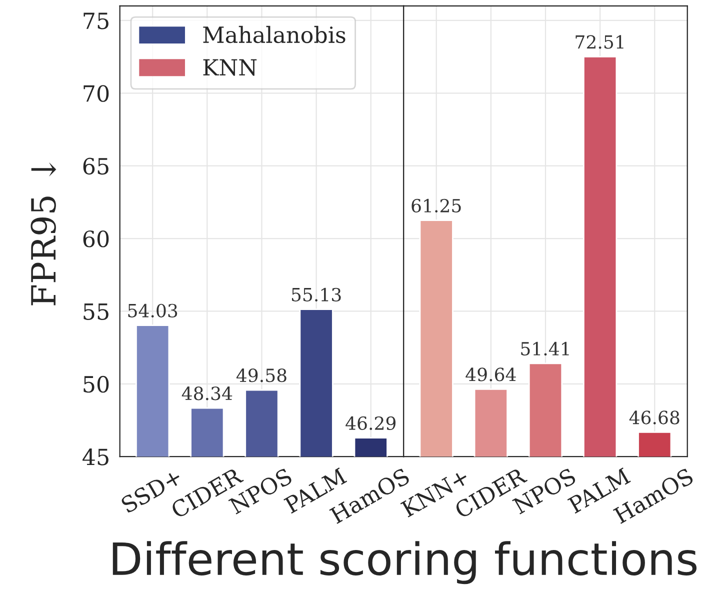 The image size is (705, 593). Describe the element at coordinates (96, 311) in the screenshot. I see `y-tick-label: 55` at that location.